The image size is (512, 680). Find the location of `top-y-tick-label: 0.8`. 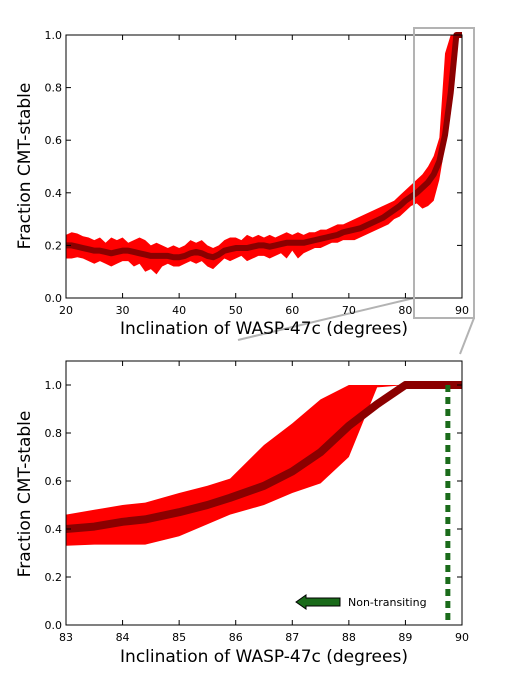

top-y-tick-label: 0.8 is located at coordinates (54, 88).